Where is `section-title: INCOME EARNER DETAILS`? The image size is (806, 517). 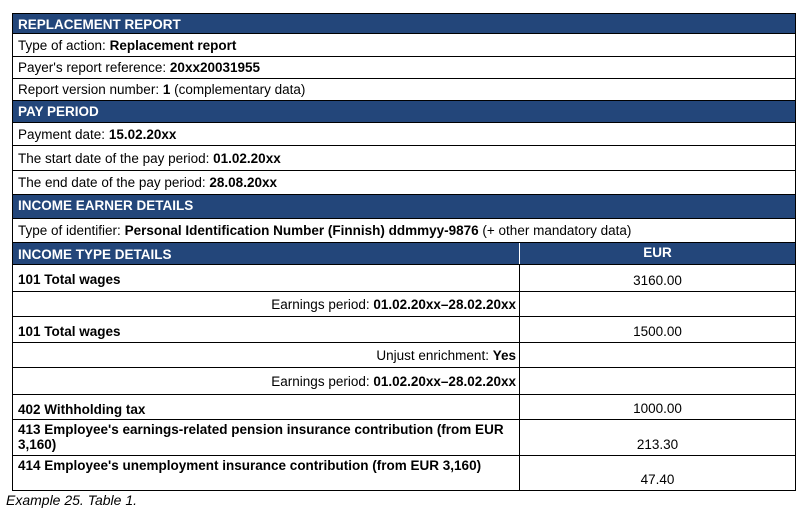 section-title: INCOME EARNER DETAILS is located at coordinates (106, 205).